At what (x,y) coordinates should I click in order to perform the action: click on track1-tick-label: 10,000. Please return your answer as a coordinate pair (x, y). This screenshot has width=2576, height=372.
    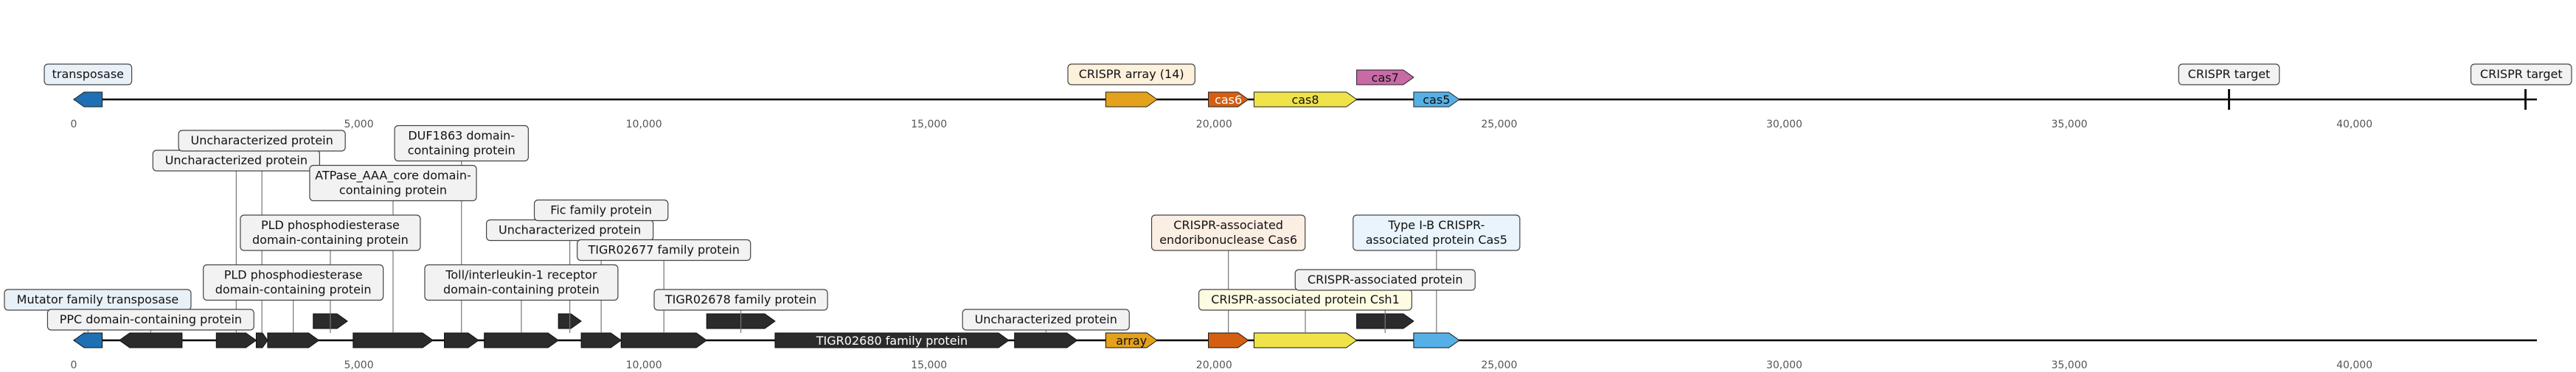
    Looking at the image, I should click on (644, 124).